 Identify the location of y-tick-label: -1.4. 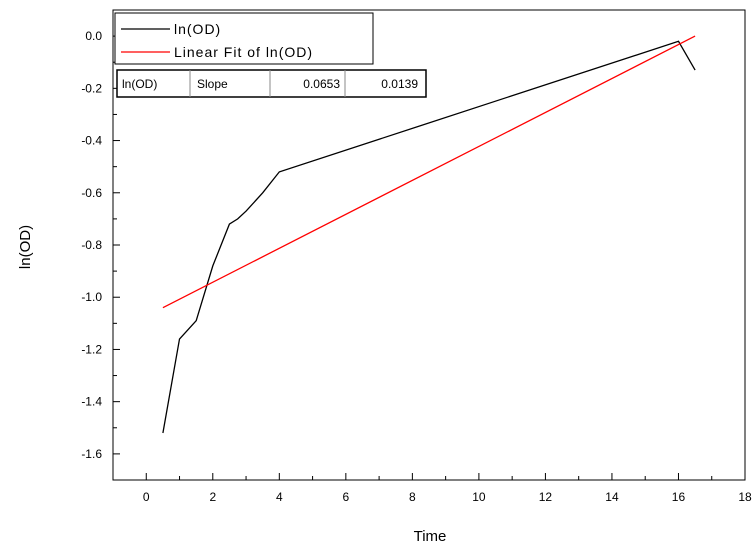
(91, 402).